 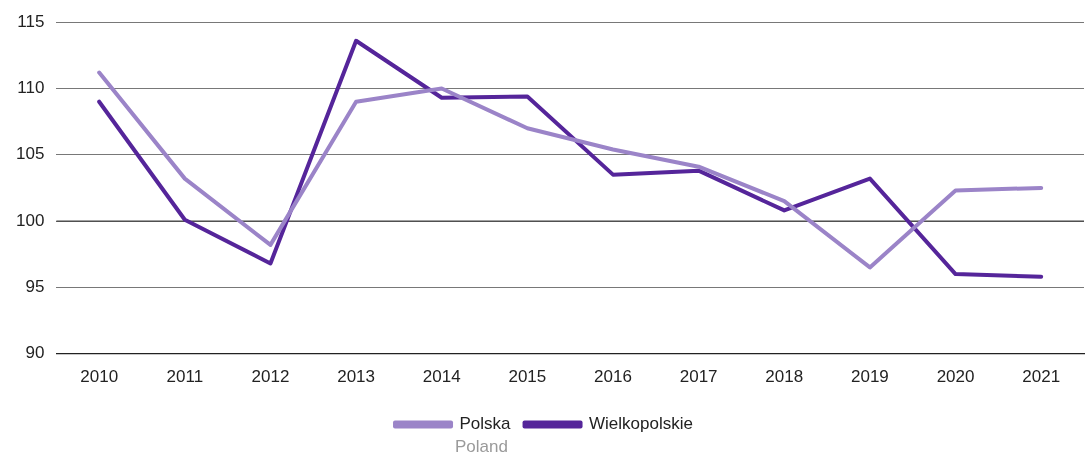 What do you see at coordinates (527, 377) in the screenshot?
I see `x-tick-label: 2015` at bounding box center [527, 377].